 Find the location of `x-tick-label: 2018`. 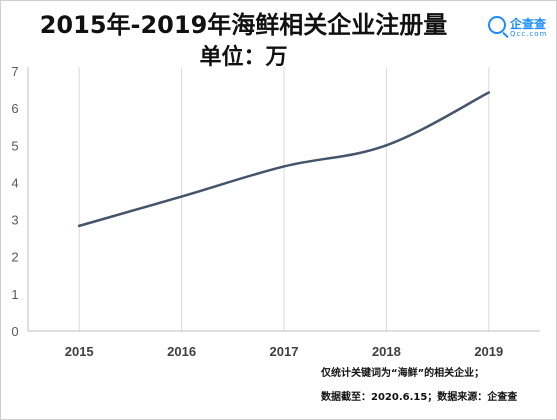

x-tick-label: 2018 is located at coordinates (386, 351).